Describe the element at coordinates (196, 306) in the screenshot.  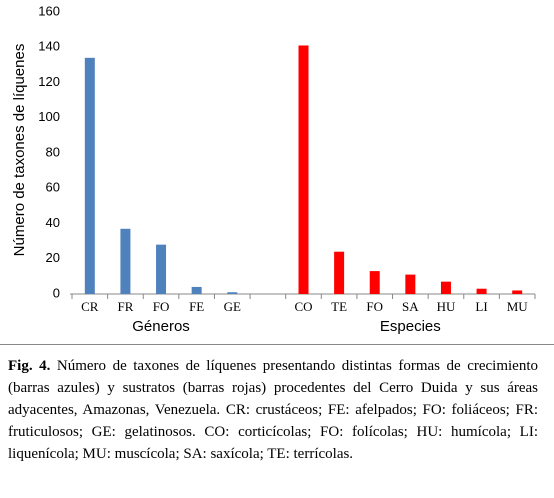
I see `x-tick-label: FE` at that location.